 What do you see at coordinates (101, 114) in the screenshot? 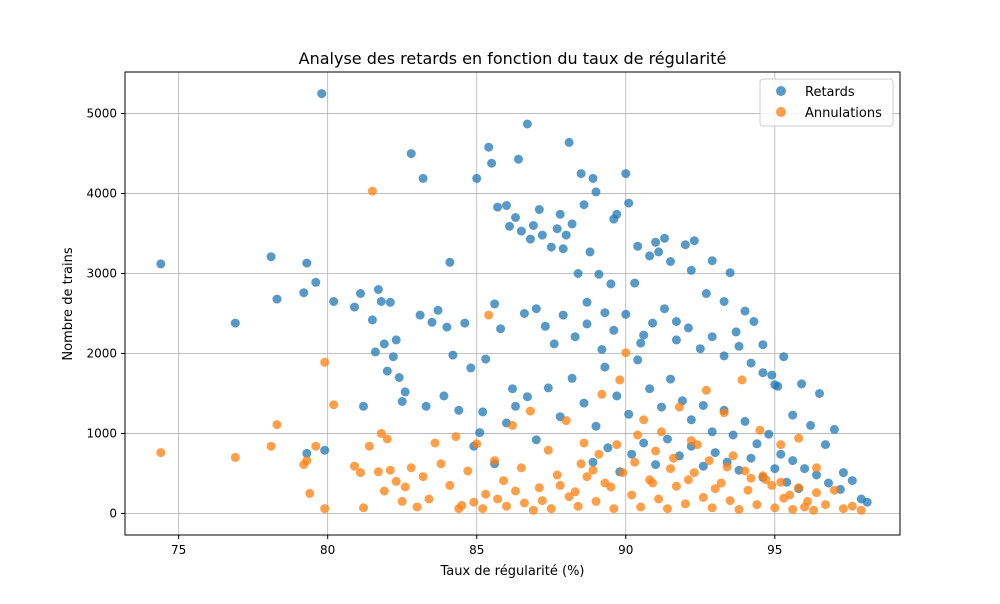
I see `y-tick-label: 5000` at bounding box center [101, 114].